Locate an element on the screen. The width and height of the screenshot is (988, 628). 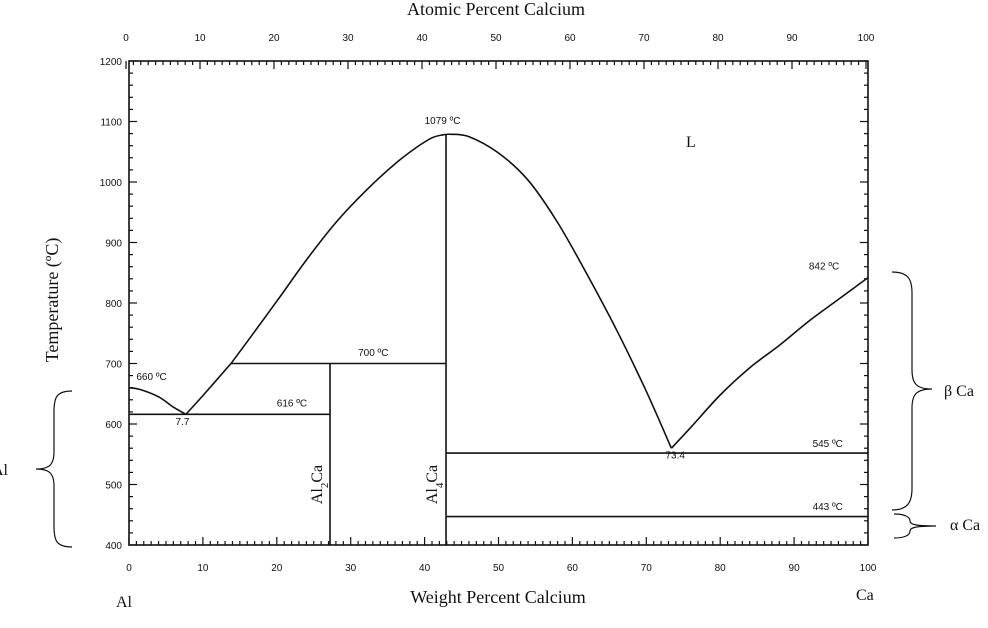
x-tick-label: 0 is located at coordinates (129, 568).